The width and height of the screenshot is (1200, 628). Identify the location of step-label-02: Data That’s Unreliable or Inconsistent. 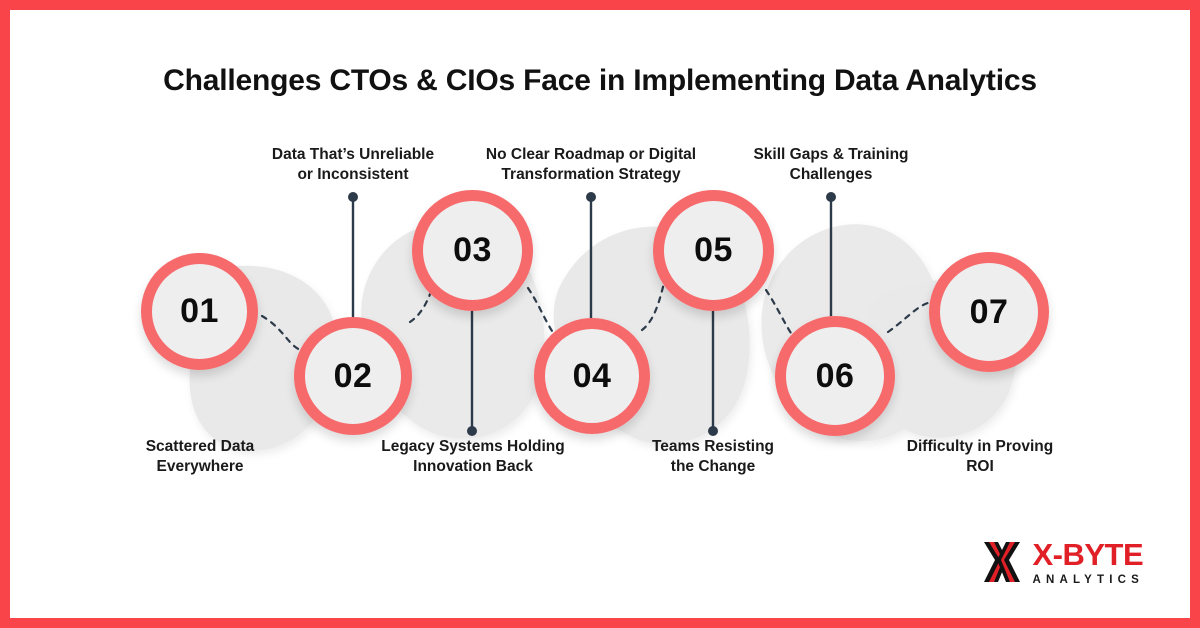
(353, 165).